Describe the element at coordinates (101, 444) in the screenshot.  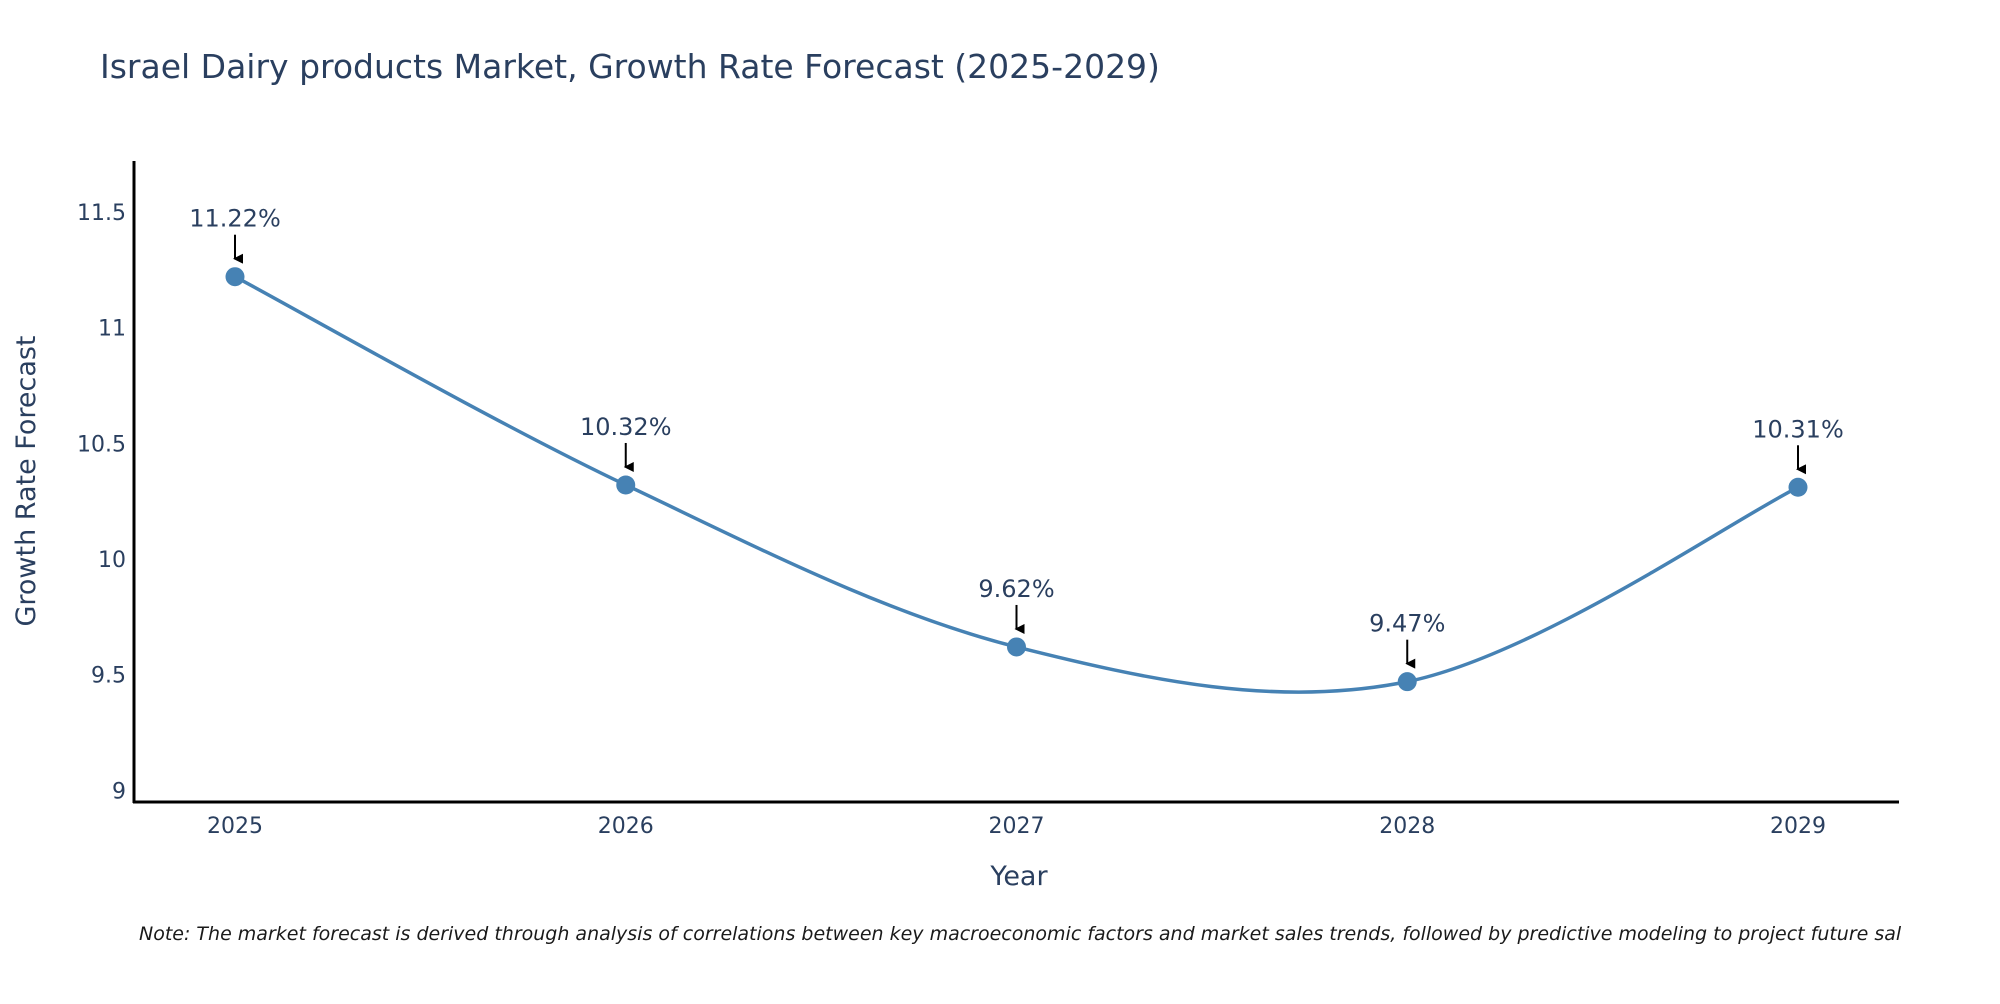
I see `y-tick-label: 10.5` at that location.